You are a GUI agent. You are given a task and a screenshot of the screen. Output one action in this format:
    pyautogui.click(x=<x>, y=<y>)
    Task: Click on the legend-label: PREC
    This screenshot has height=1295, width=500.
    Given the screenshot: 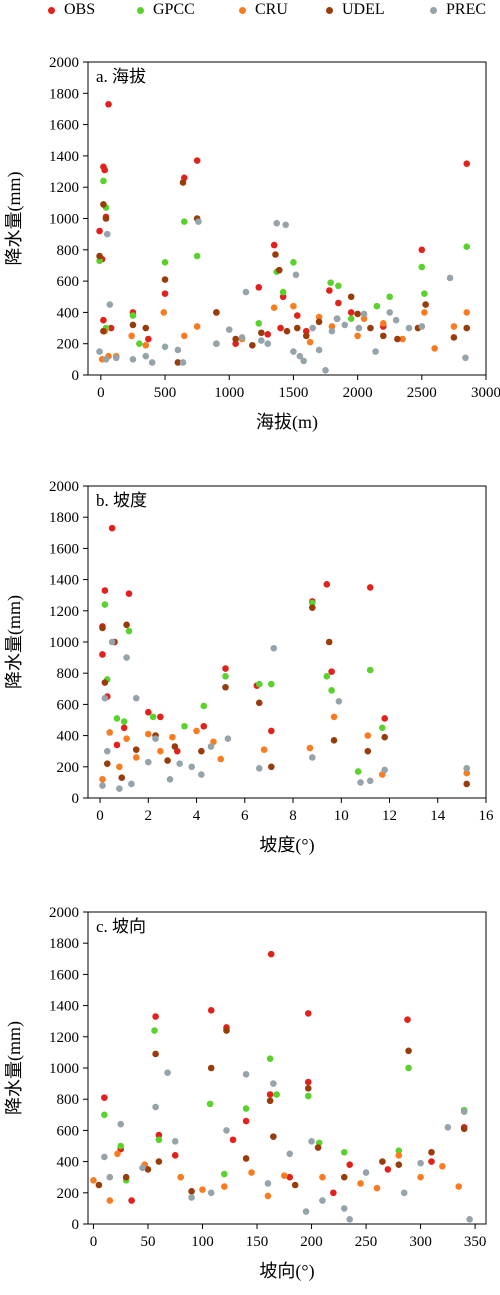 What is the action you would take?
    pyautogui.click(x=466, y=9)
    